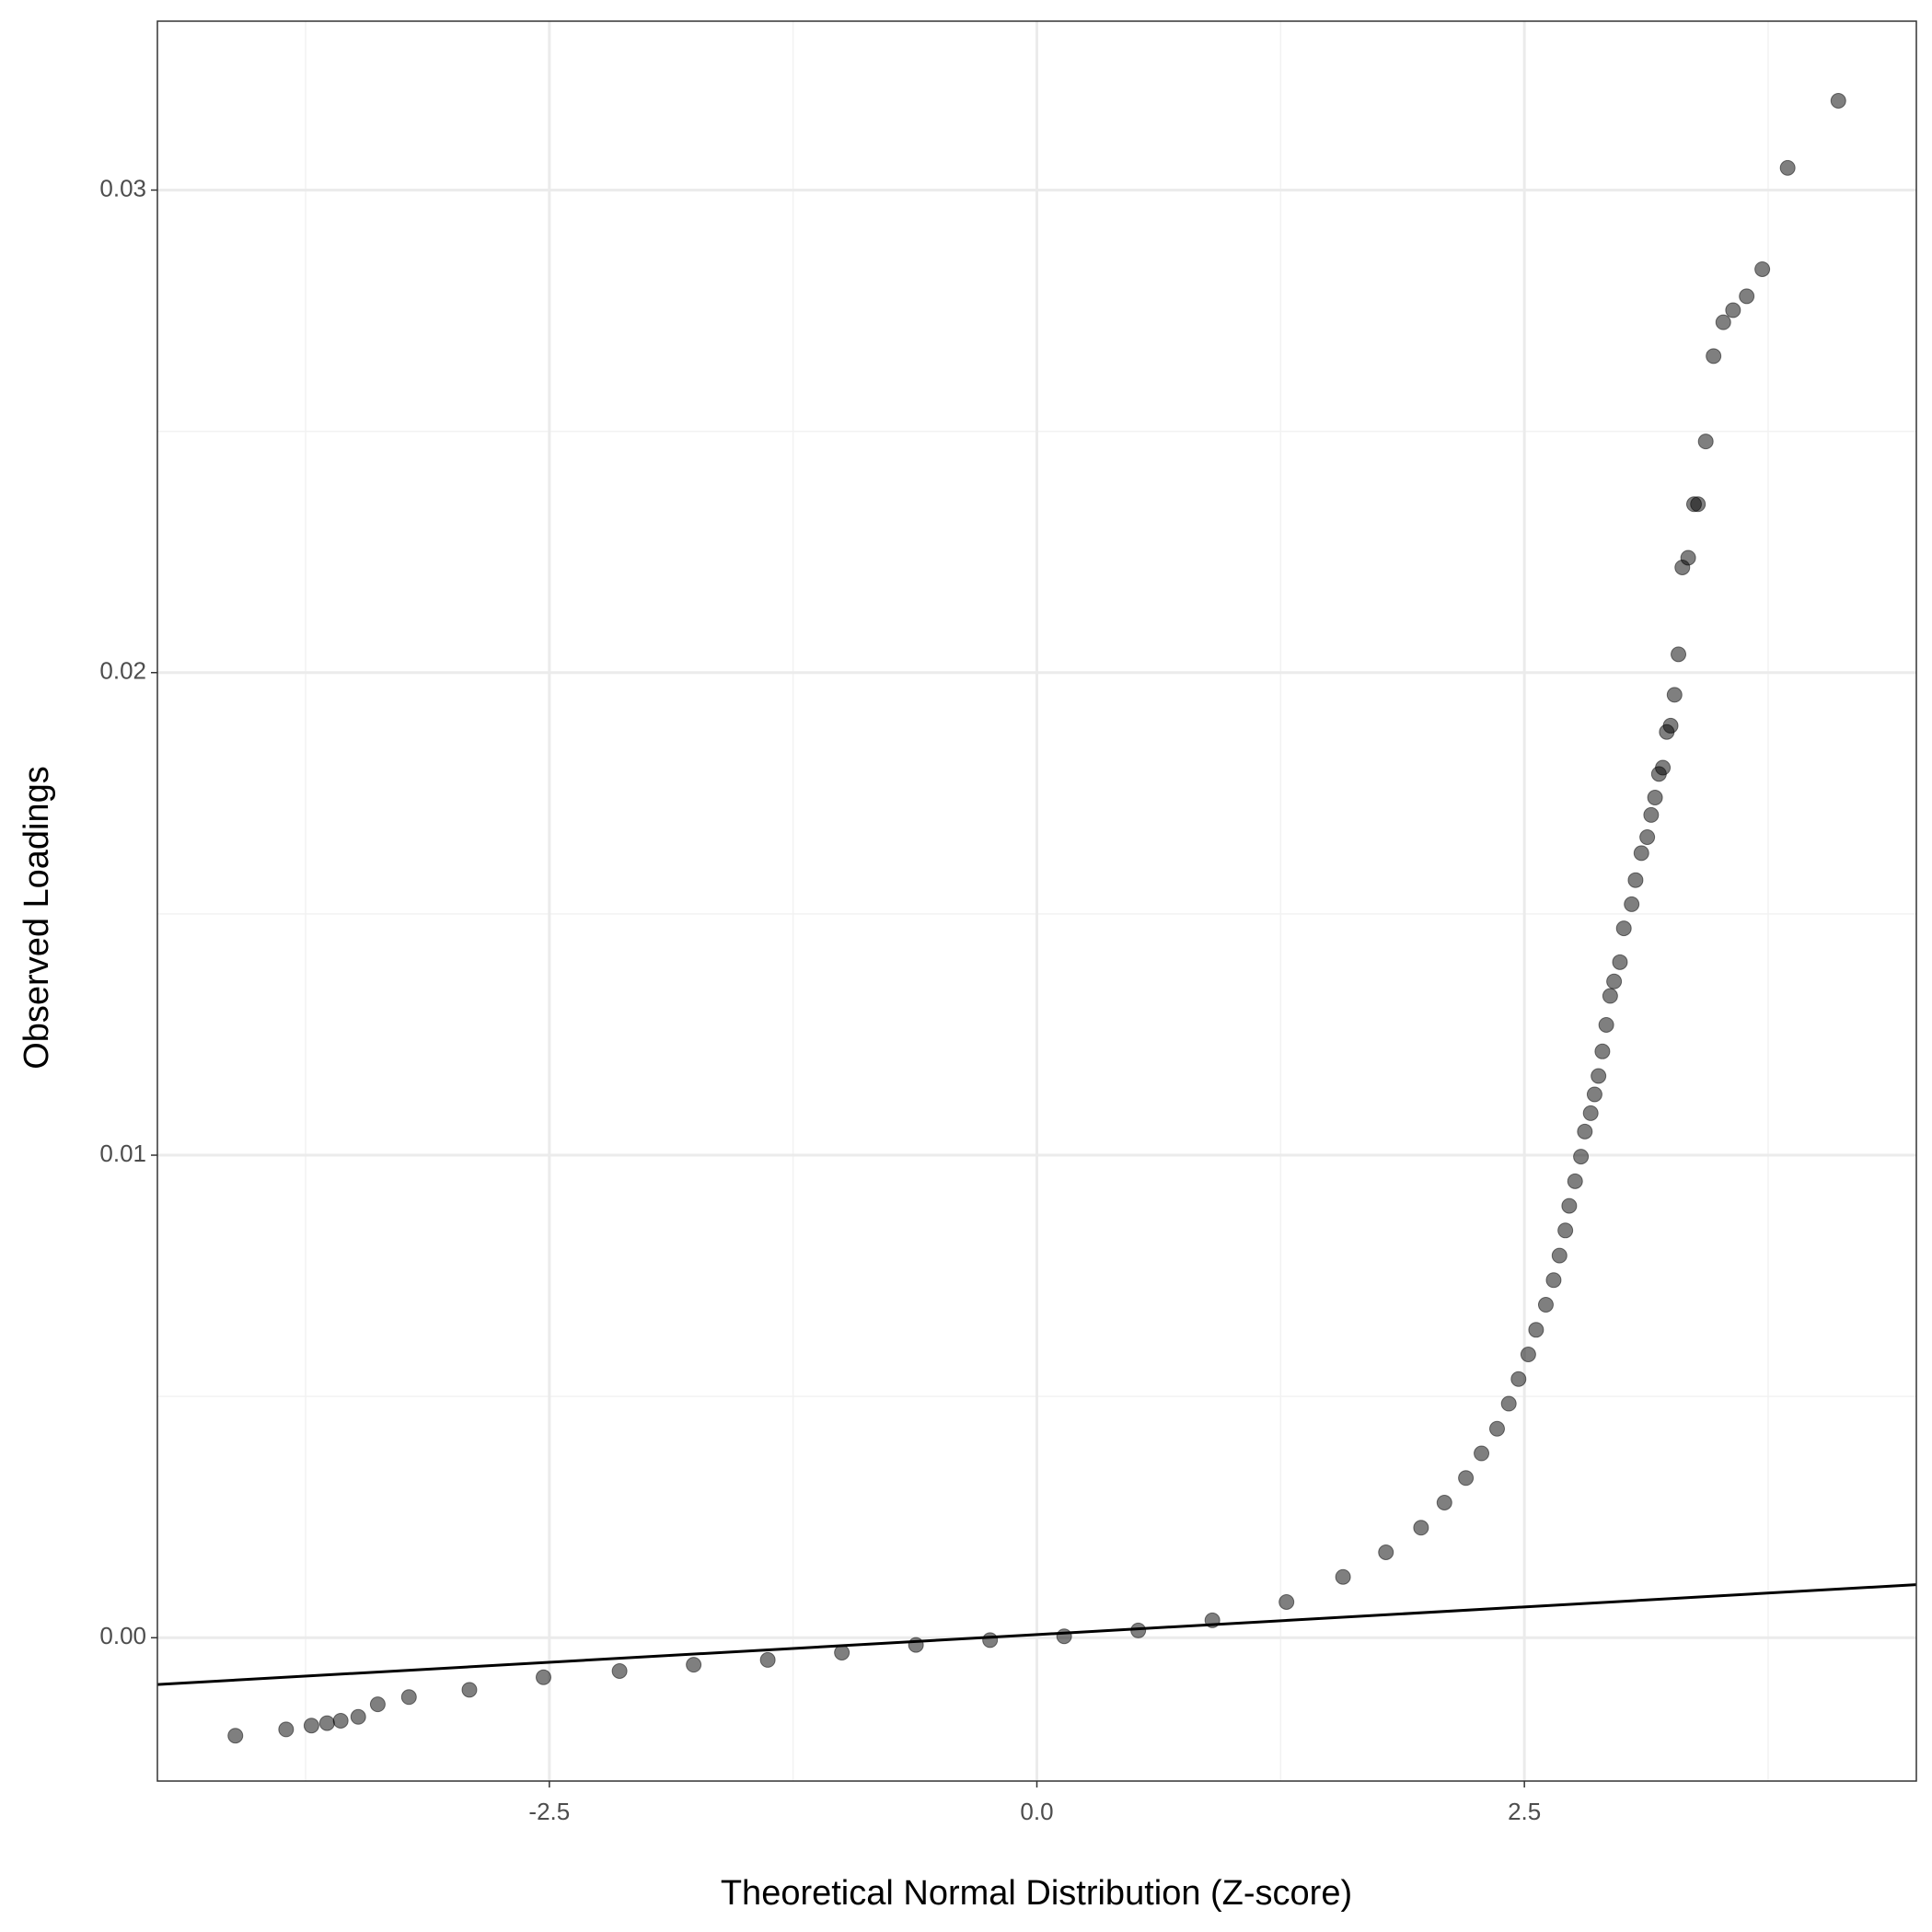 This screenshot has width=1932, height=1932. I want to click on reference-line, so click(1037, 1635).